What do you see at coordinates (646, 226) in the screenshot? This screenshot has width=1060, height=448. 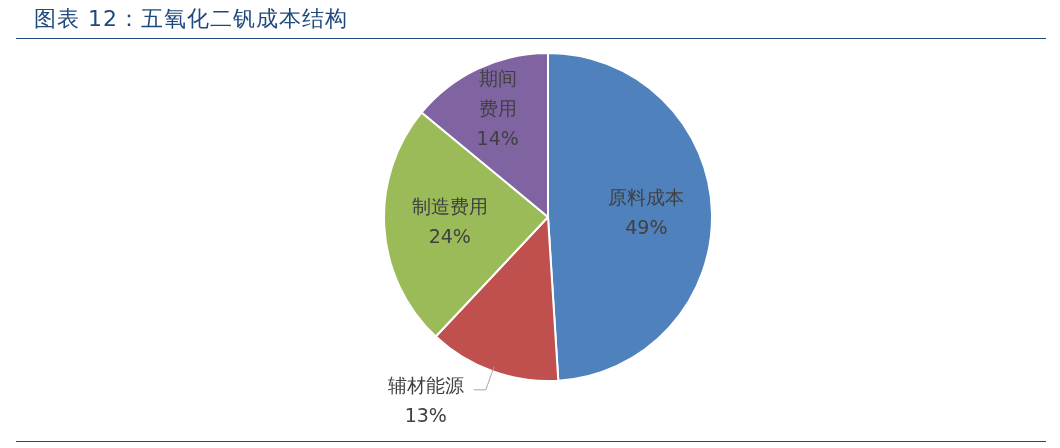 I see `data-label: 49%` at bounding box center [646, 226].